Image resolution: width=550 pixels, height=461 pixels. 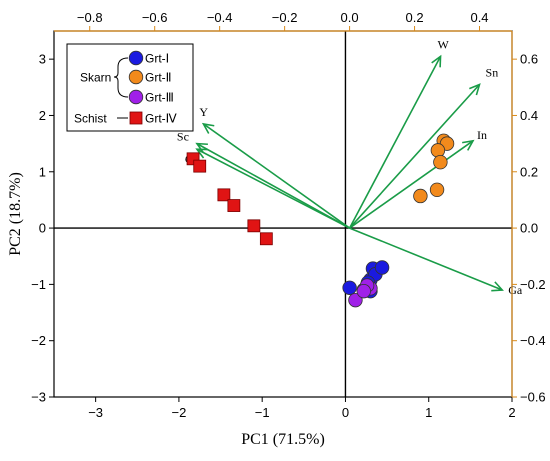 I want to click on vector-label: In, so click(x=482, y=135).